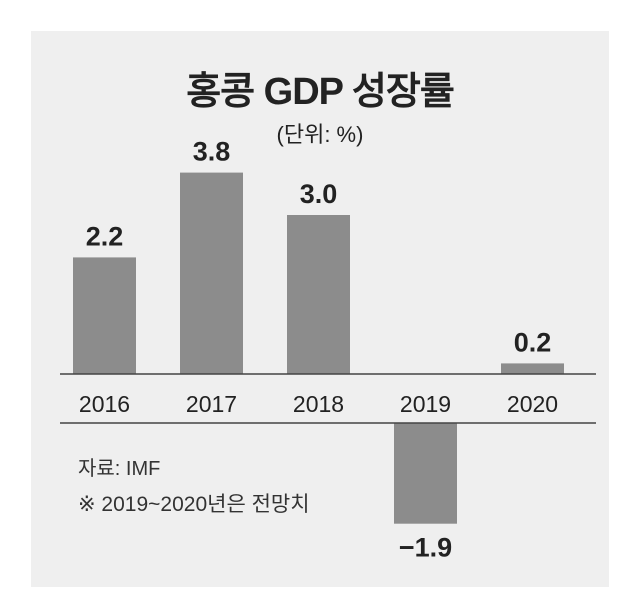 Image resolution: width=640 pixels, height=616 pixels. I want to click on unit-label: (단위: %), so click(320, 134).